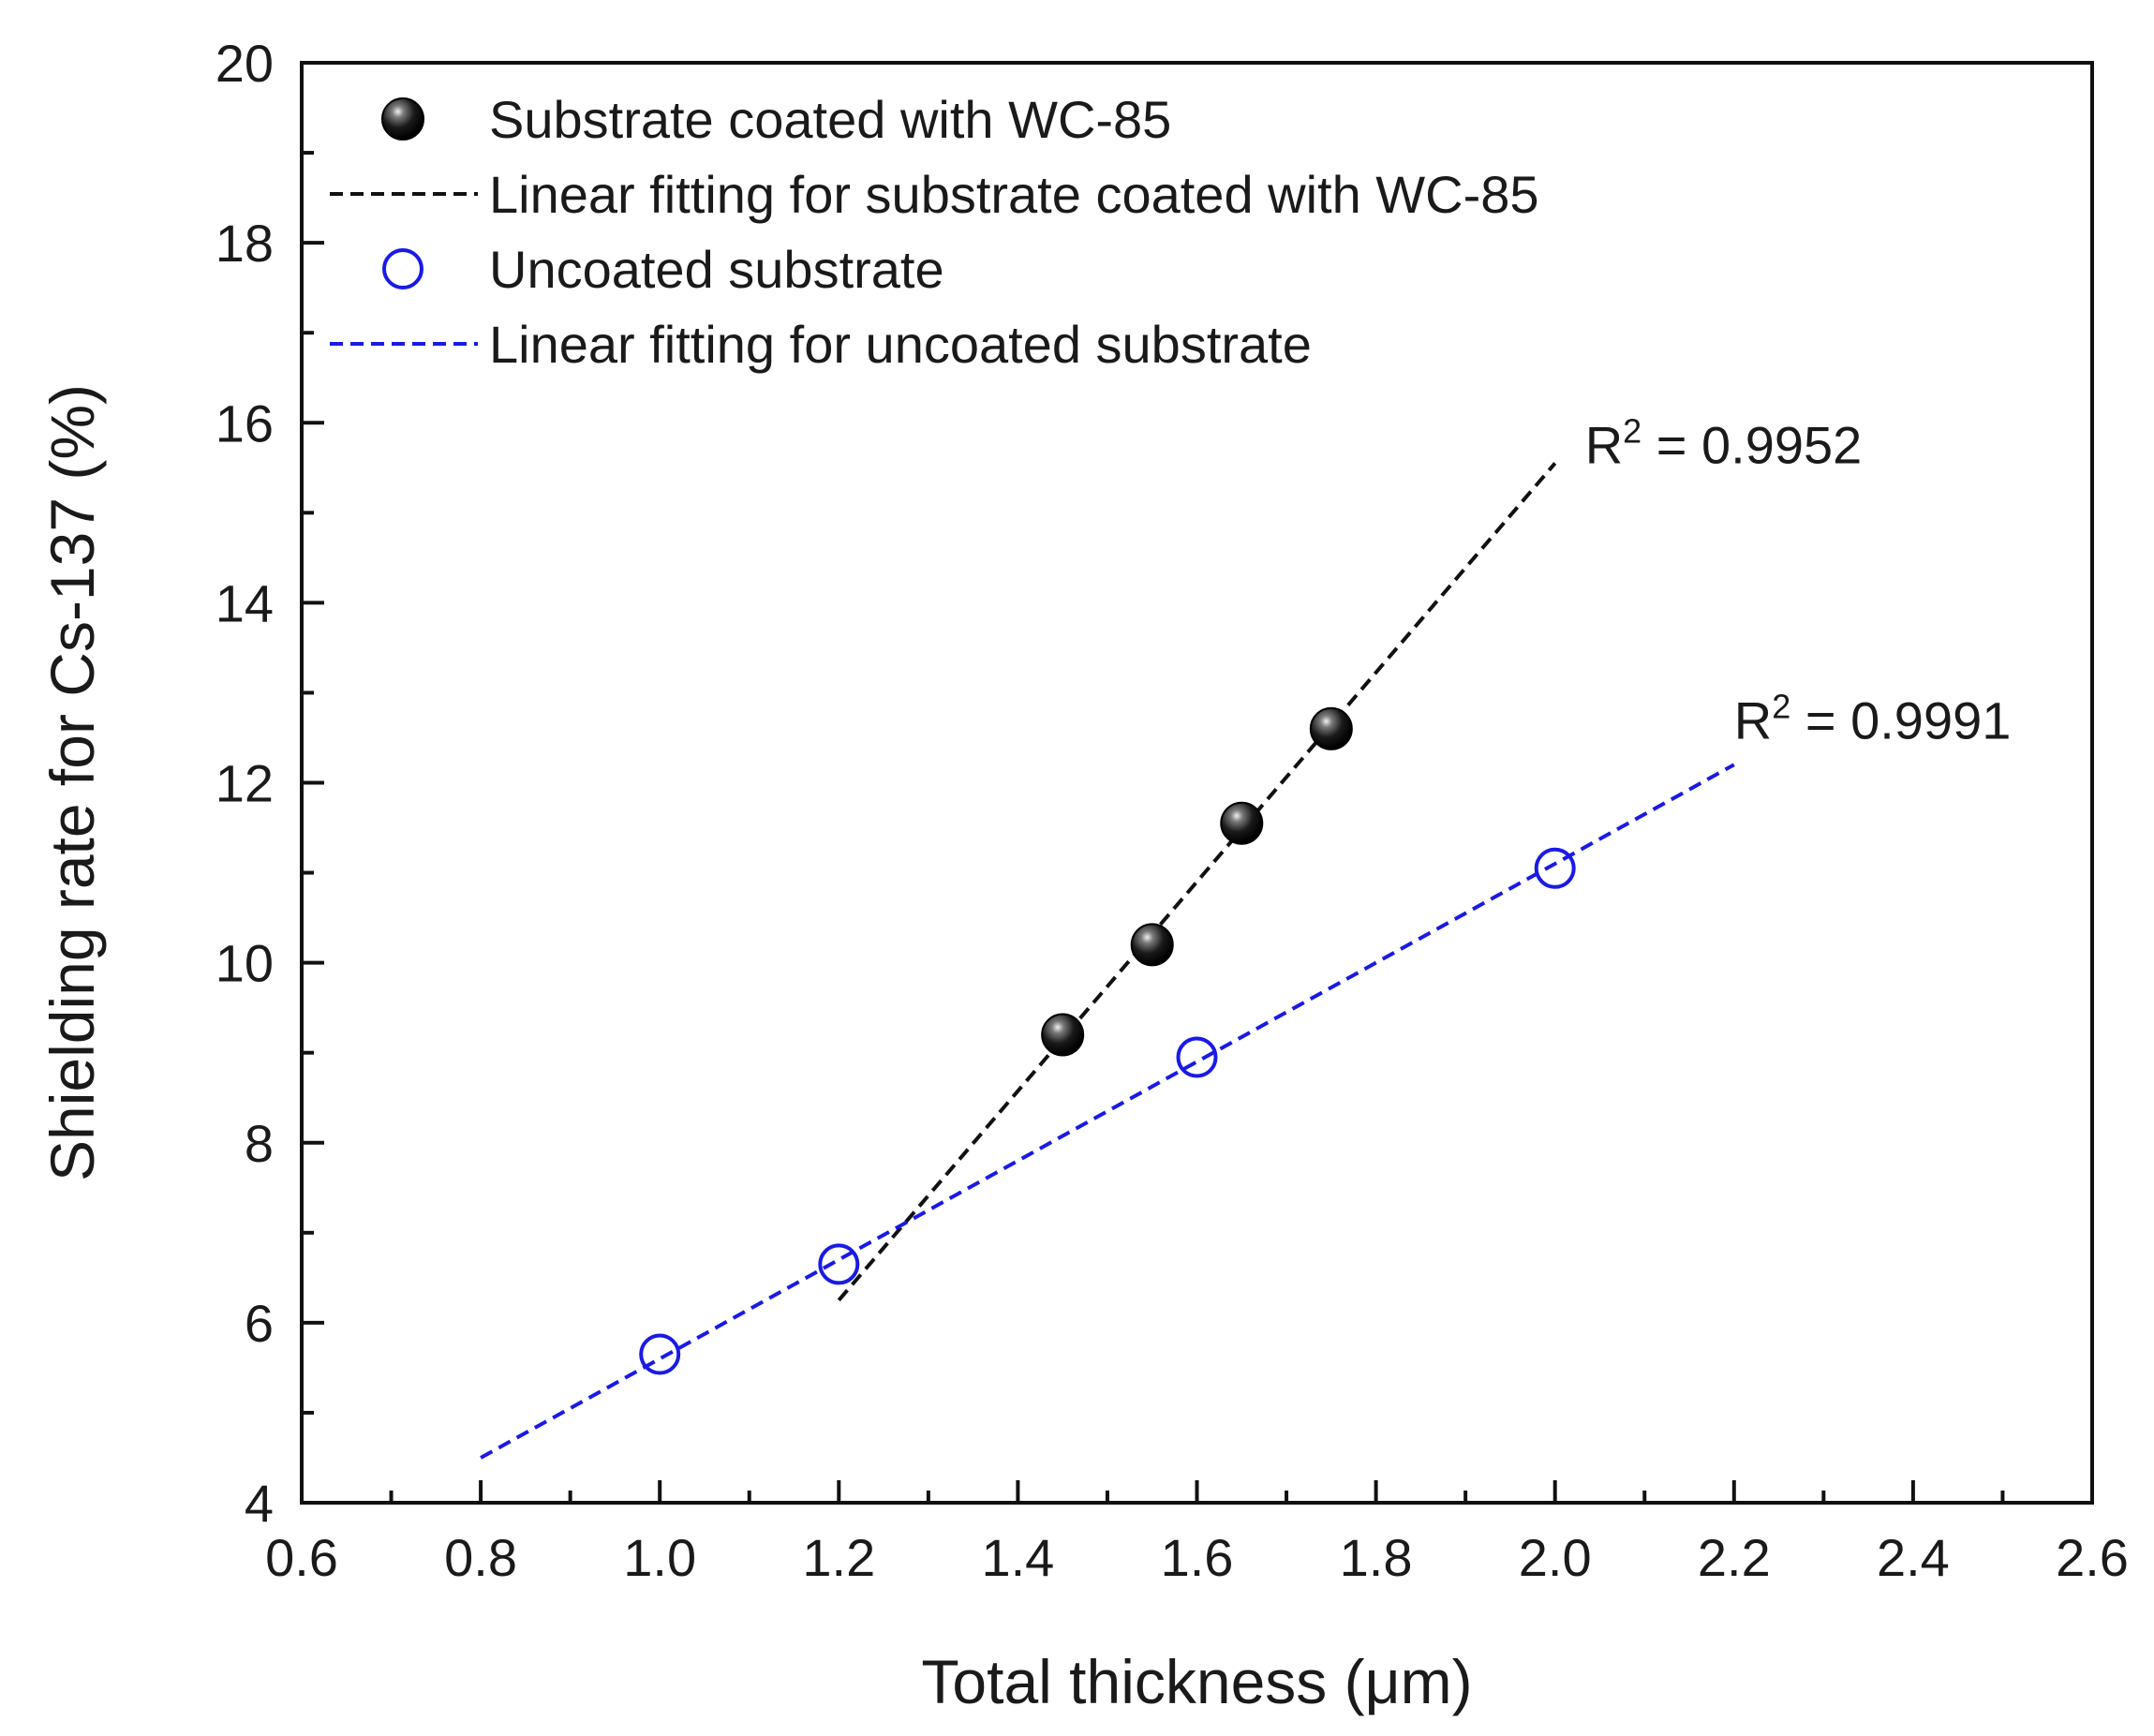 The width and height of the screenshot is (2154, 1736). Describe the element at coordinates (244, 244) in the screenshot. I see `y-tick-label: 18` at that location.